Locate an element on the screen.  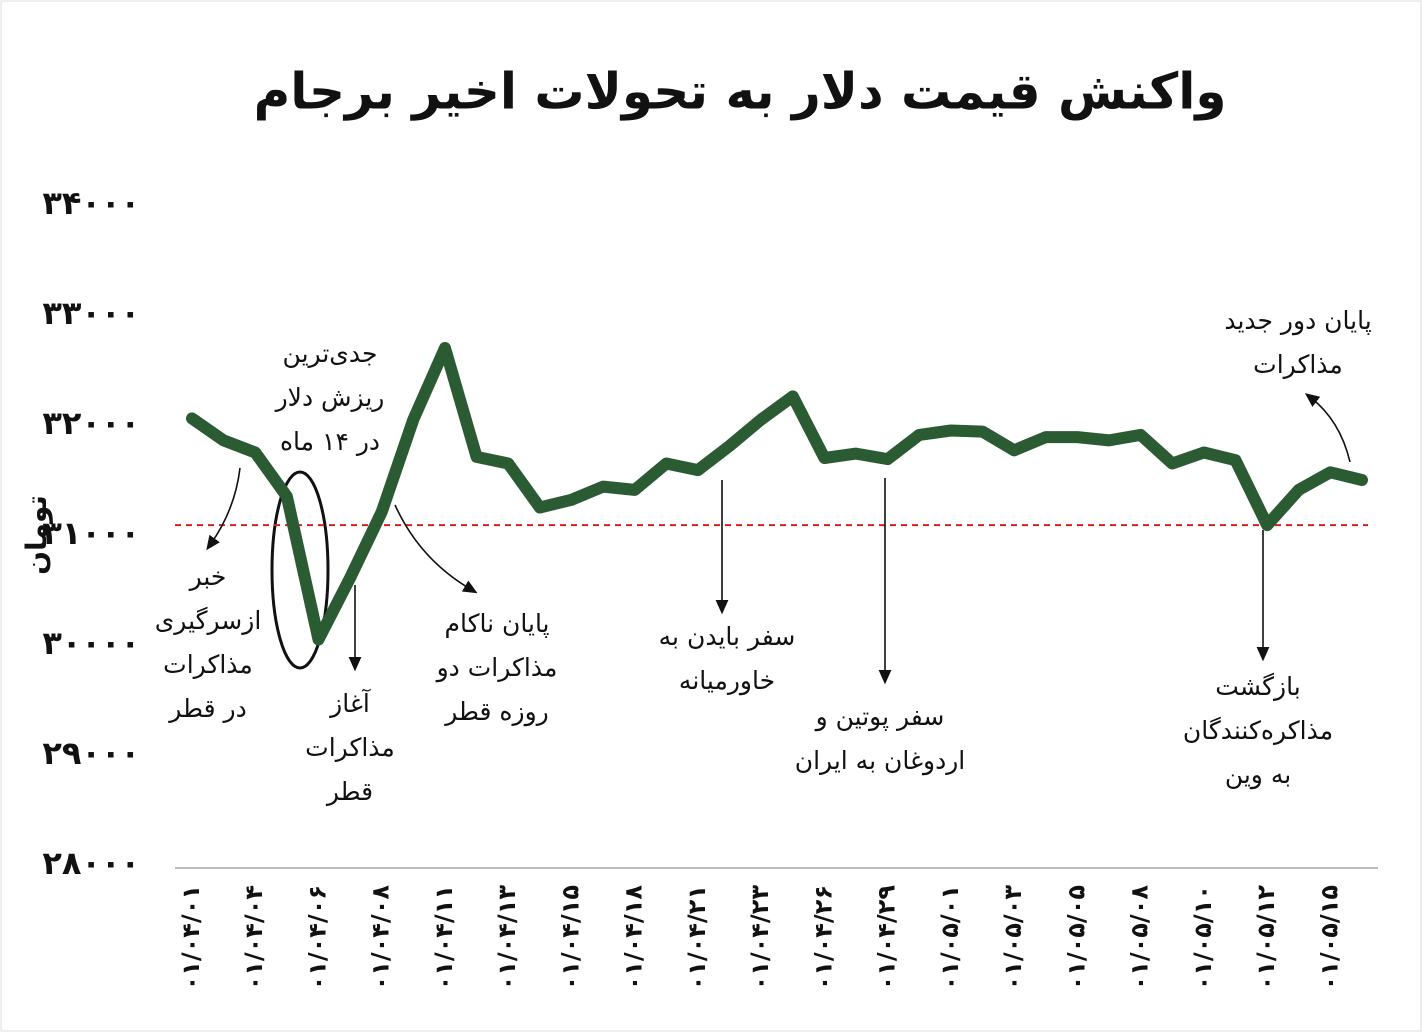
annotation: خاورمیانه is located at coordinates (727, 681).